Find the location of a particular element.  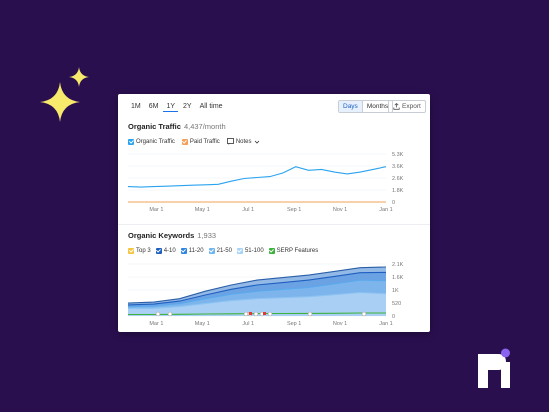

legend-serp-label: SERP Features is located at coordinates (297, 251).